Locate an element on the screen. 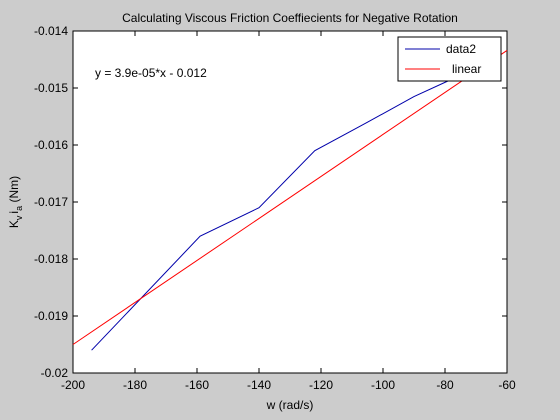 The image size is (560, 420). y-axis-label: Kvia (Nm) is located at coordinates (15, 202).